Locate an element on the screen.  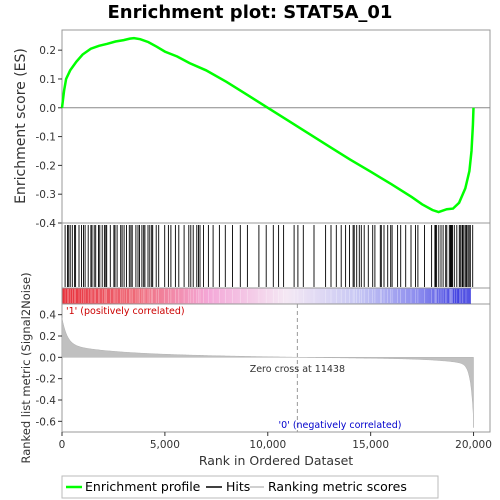
x-tick-label: 20,000 is located at coordinates (473, 445).